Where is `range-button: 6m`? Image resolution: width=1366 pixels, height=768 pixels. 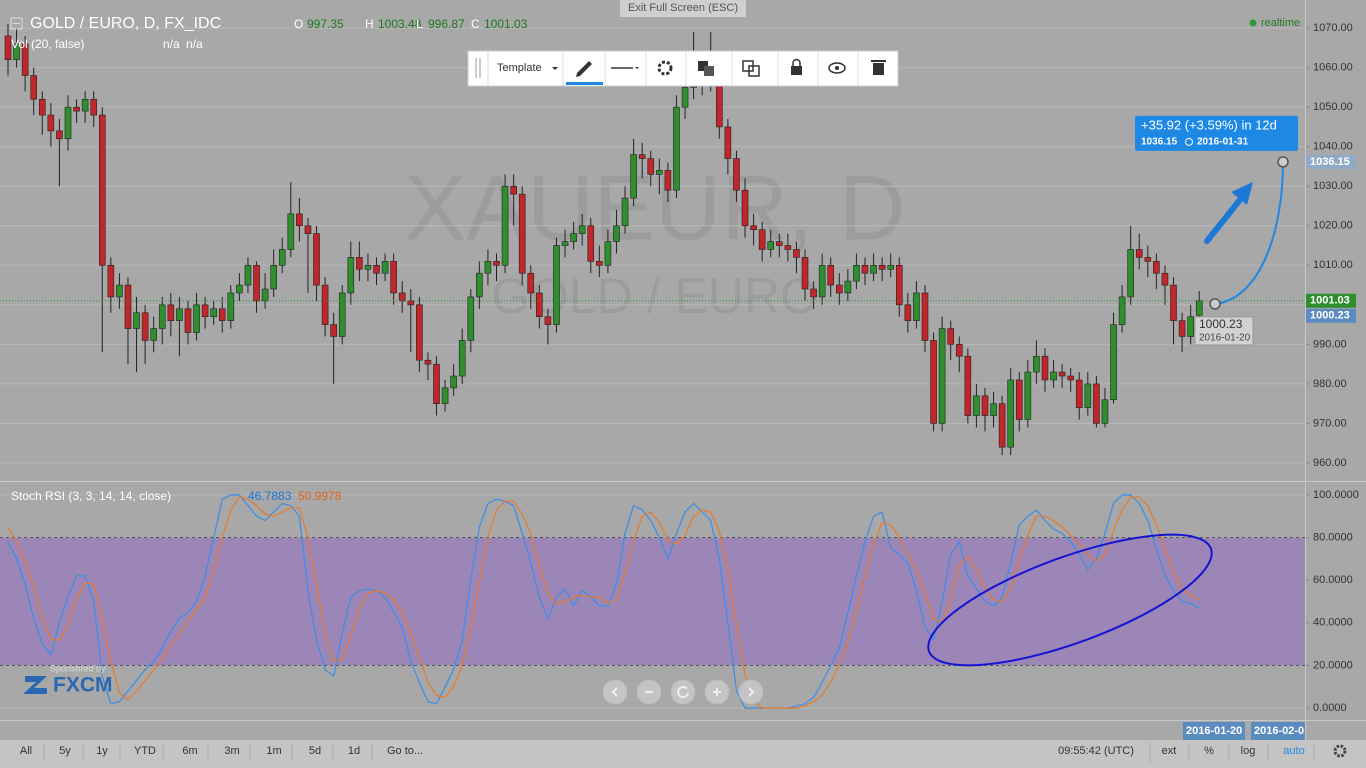
range-button: 6m is located at coordinates (189, 751).